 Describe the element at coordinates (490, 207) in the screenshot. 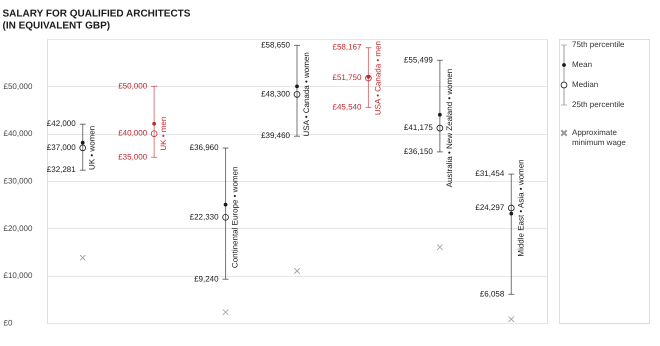

I see `data-label: £24,297` at that location.